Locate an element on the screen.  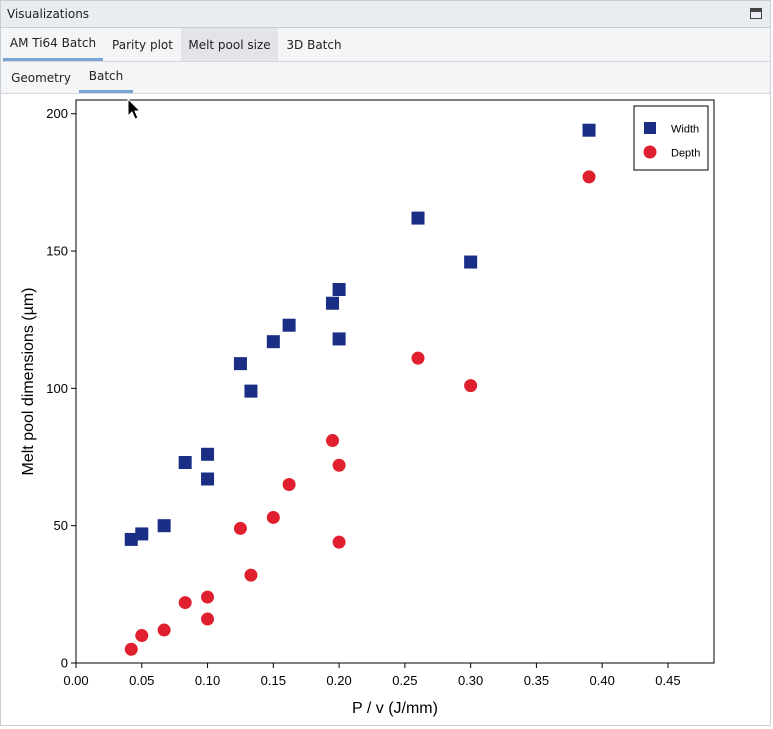
legend-depth-marker is located at coordinates (650, 152).